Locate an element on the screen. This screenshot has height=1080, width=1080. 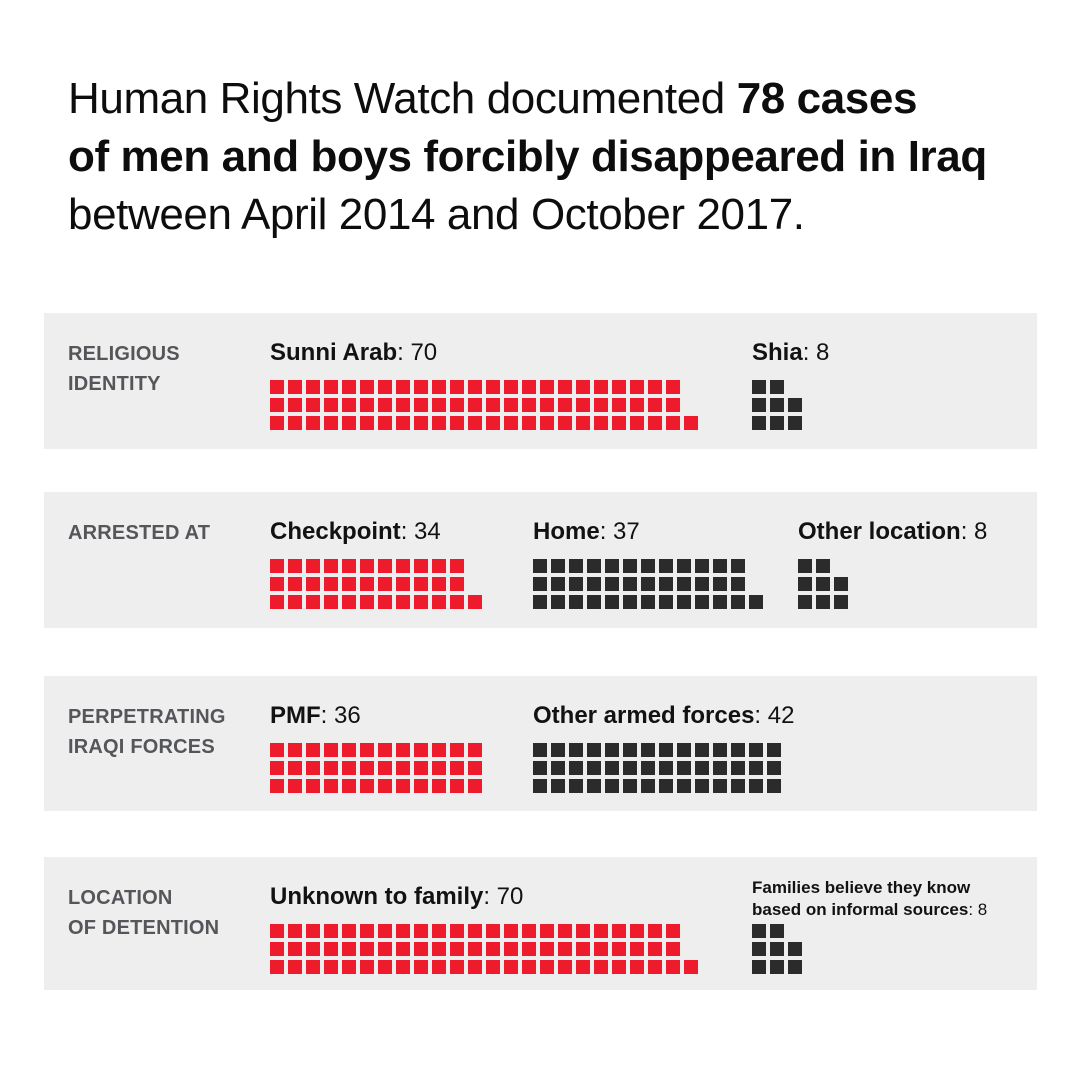
section-label-line: RELIGIOUS is located at coordinates (124, 354).